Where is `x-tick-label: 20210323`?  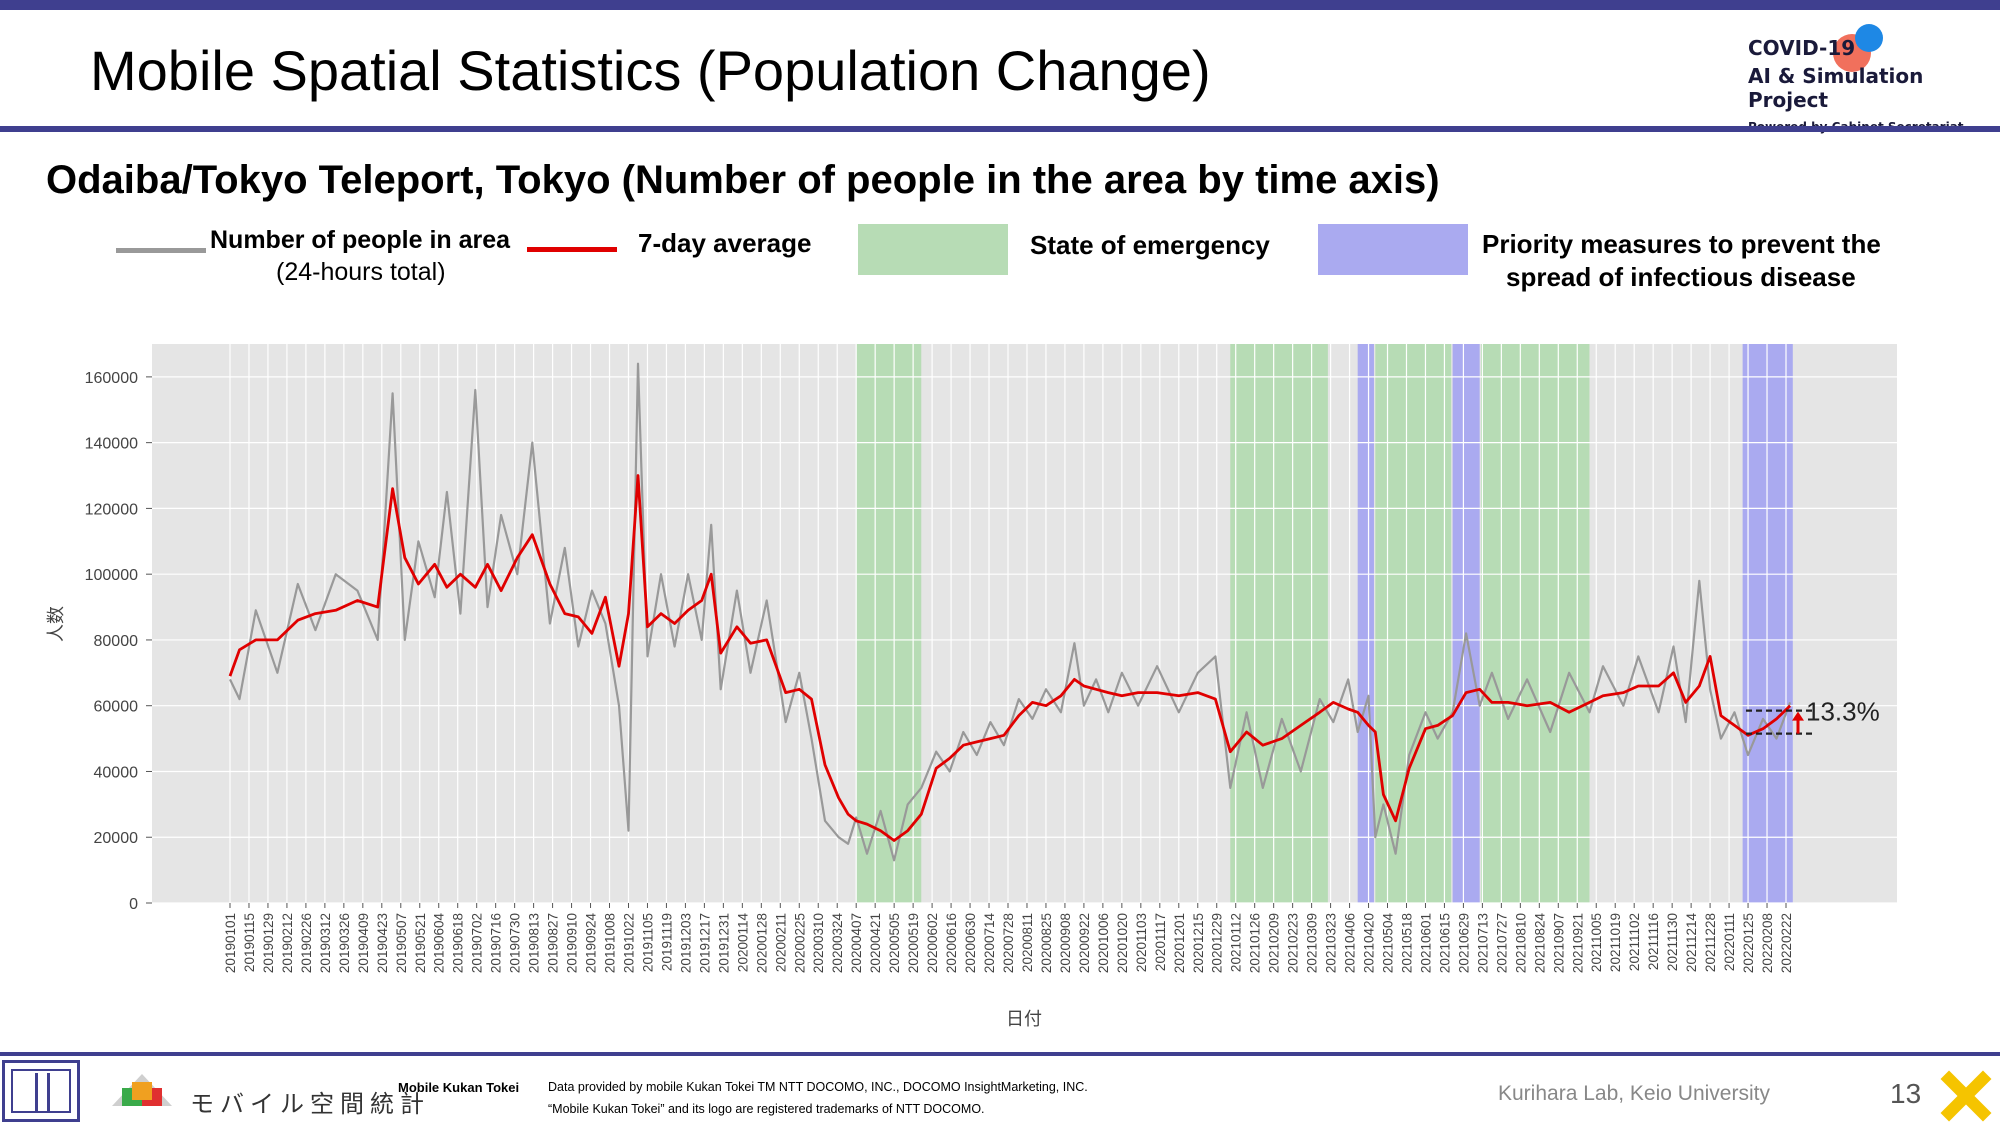 x-tick-label: 20210323 is located at coordinates (1331, 943).